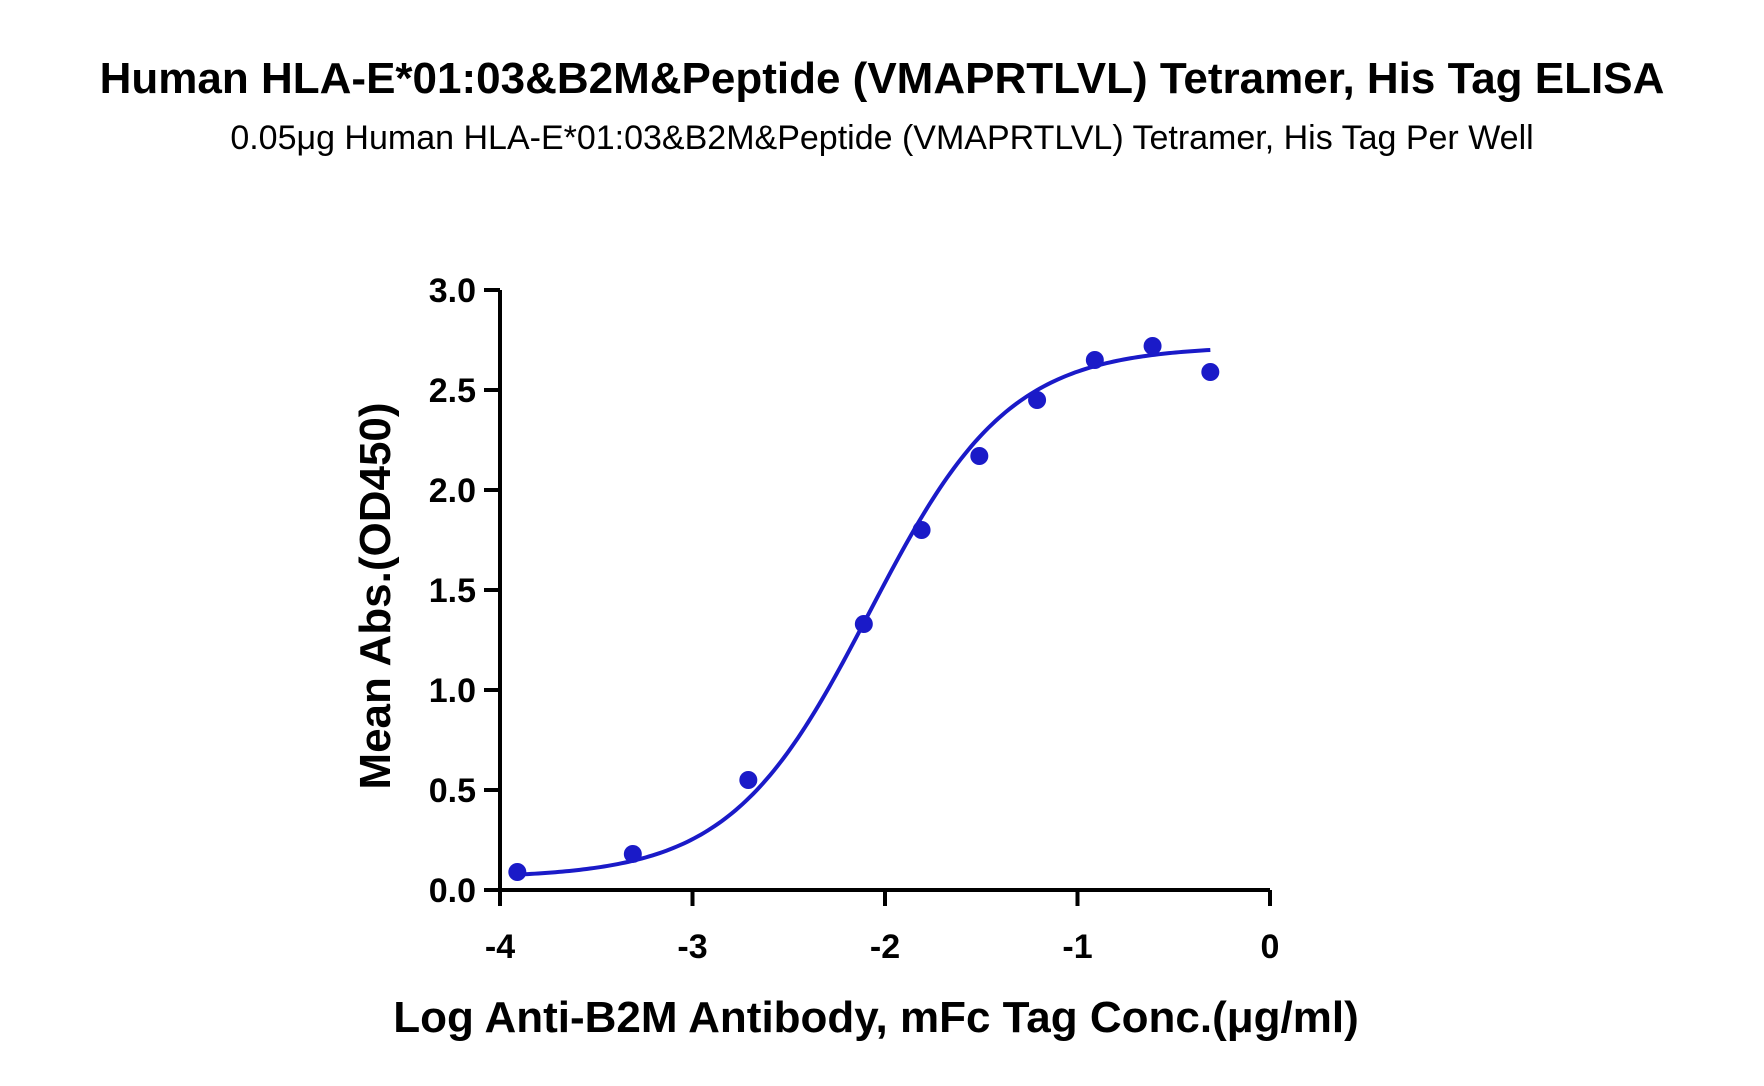  Describe the element at coordinates (452, 391) in the screenshot. I see `y-tick-label: 2.5` at that location.